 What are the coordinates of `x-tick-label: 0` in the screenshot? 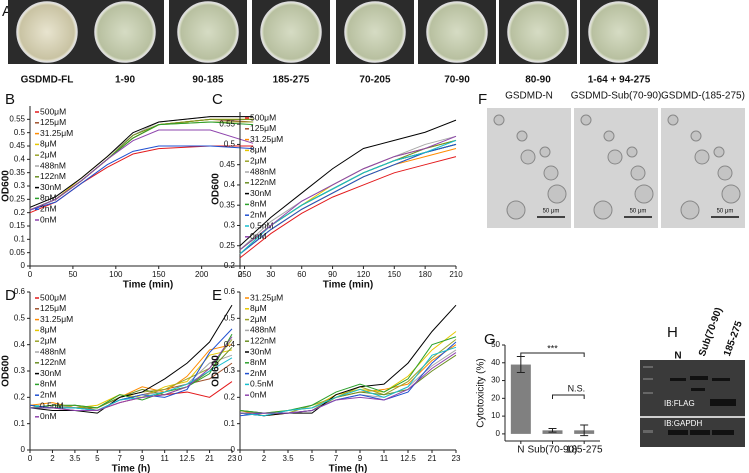 It's located at (240, 458).